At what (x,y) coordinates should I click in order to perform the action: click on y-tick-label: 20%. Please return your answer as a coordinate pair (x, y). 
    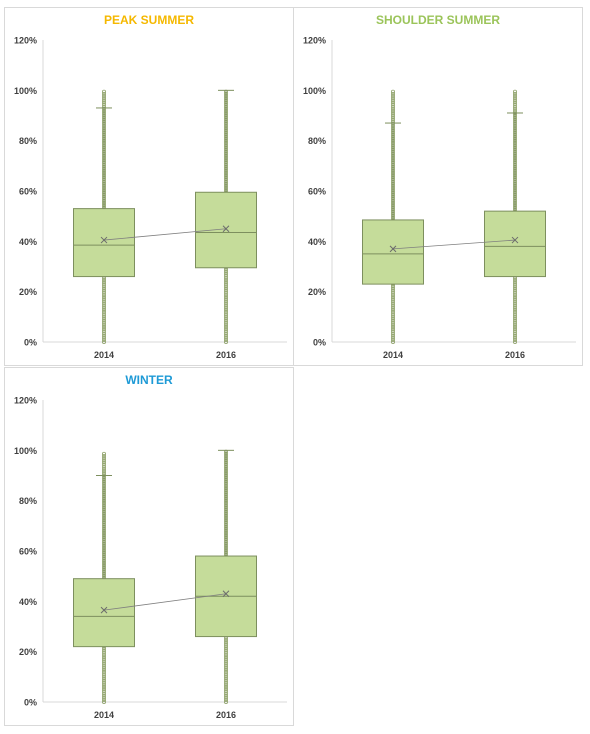
    Looking at the image, I should click on (317, 292).